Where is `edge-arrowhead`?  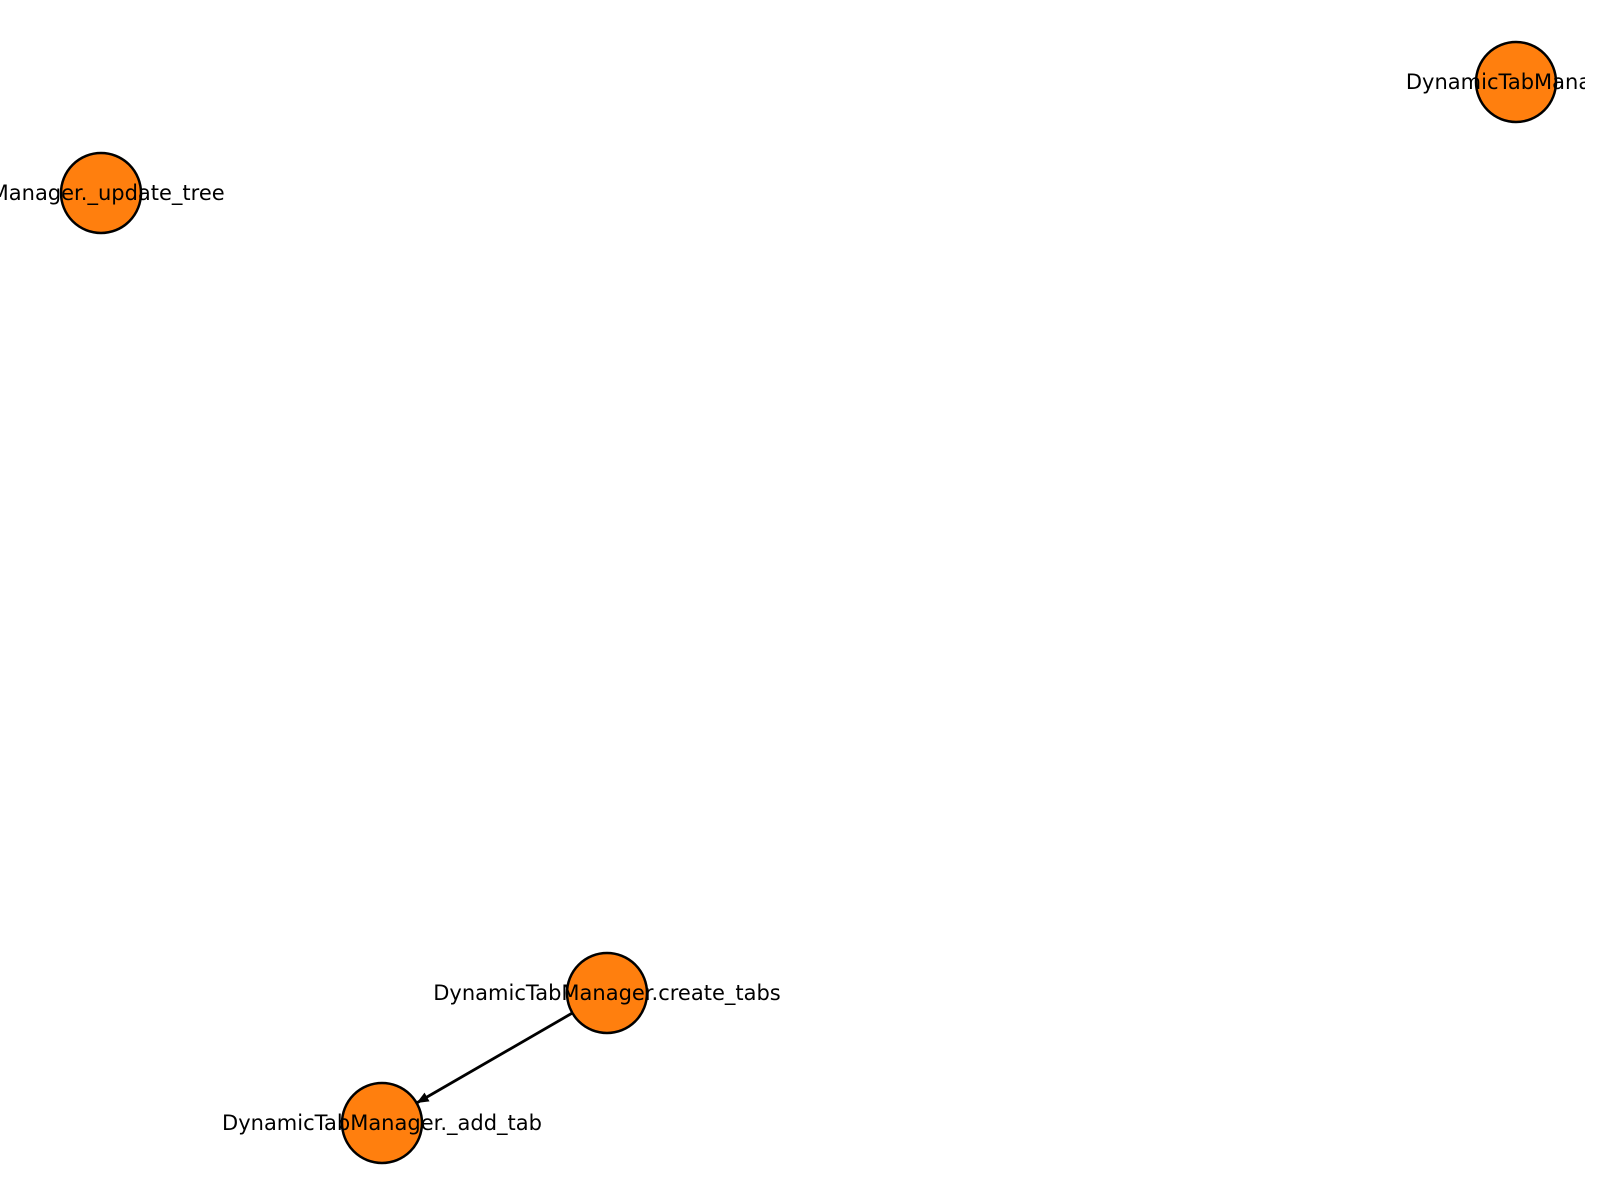
edge-arrowhead is located at coordinates (423, 1097).